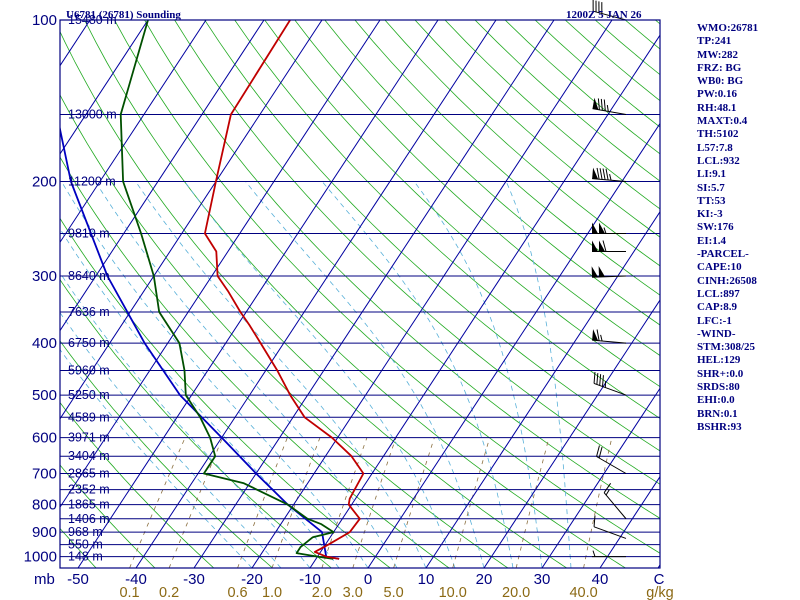 The image size is (800, 600). I want to click on height-label: 8640 m, so click(89, 276).